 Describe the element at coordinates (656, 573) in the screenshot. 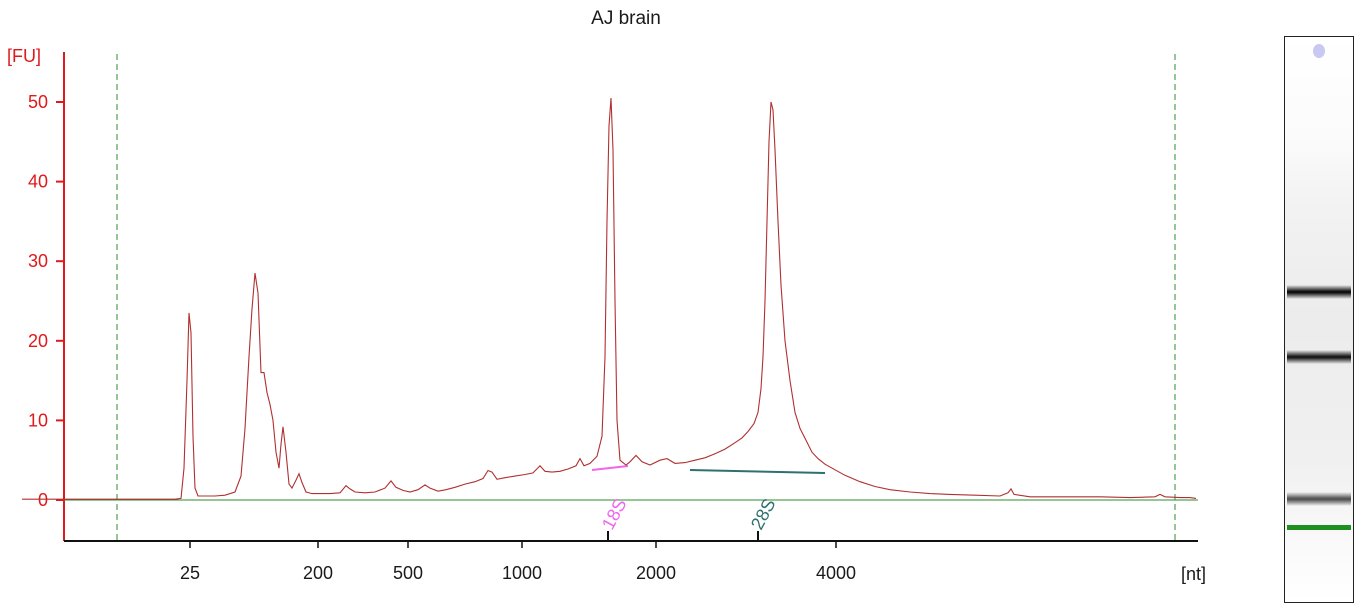

I see `x-tick-label: 2000` at that location.